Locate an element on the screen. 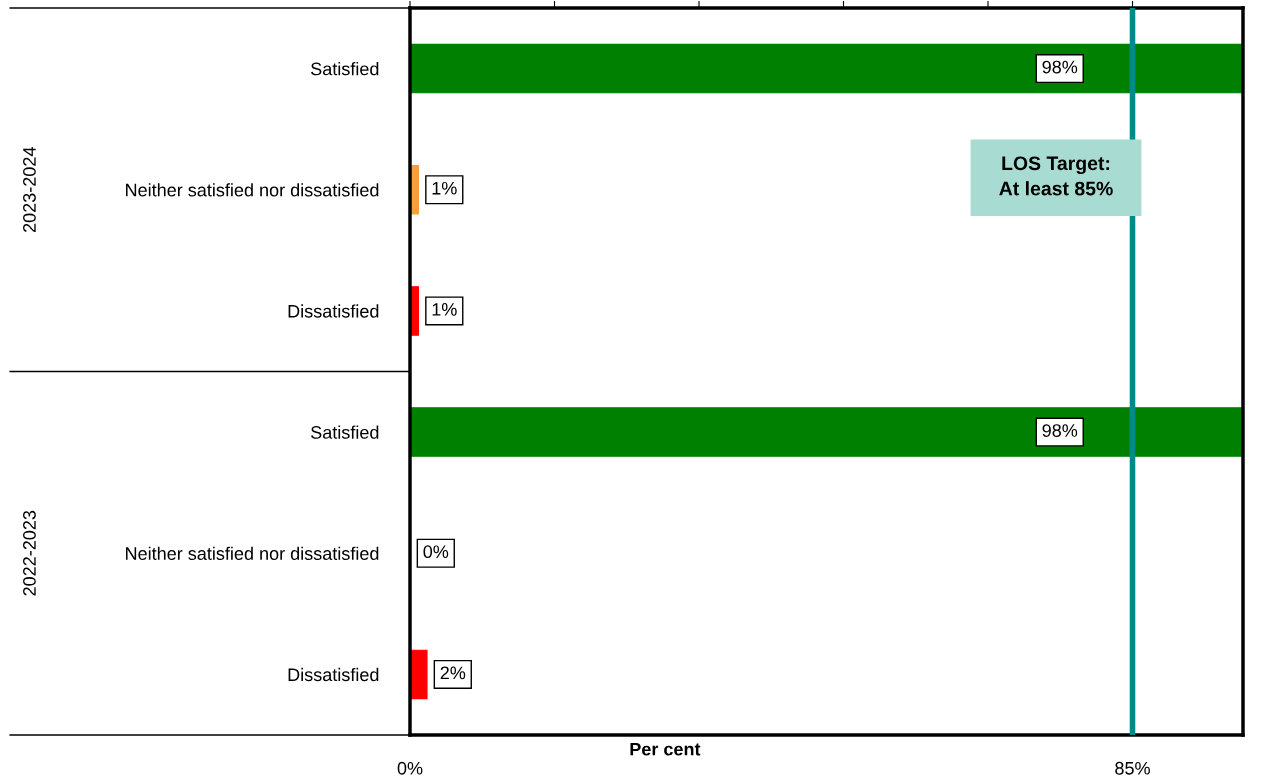 This screenshot has width=1261, height=783. data-label: 2% is located at coordinates (453, 673).